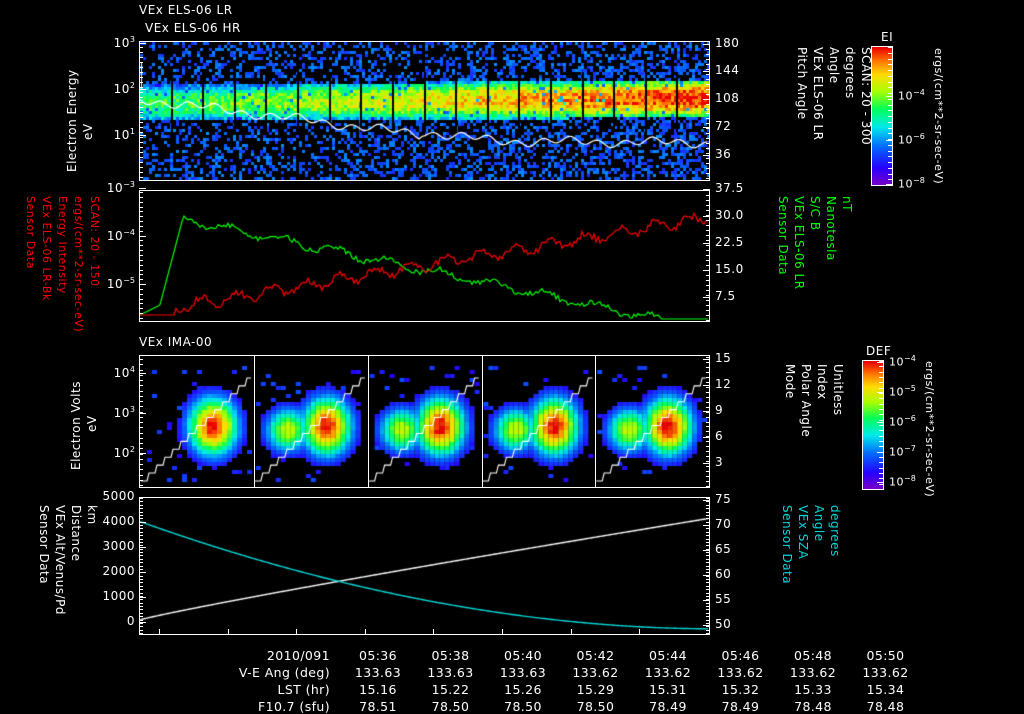 Image resolution: width=1024 pixels, height=714 pixels. What do you see at coordinates (938, 116) in the screenshot?
I see `colorbar-ei-units-text-line-0: ergs/(cm**2-sr-sec-eV)` at bounding box center [938, 116].